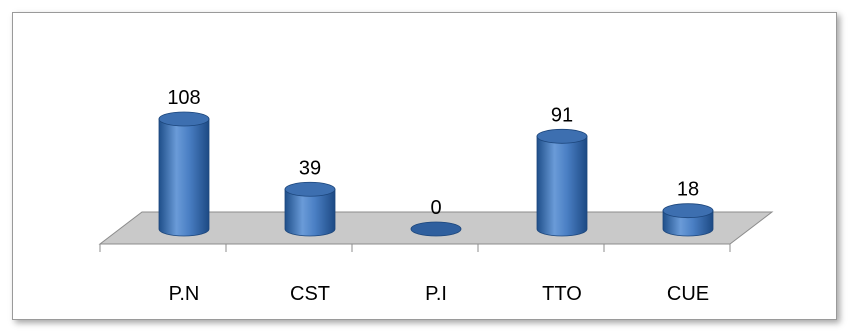  What do you see at coordinates (184, 294) in the screenshot?
I see `x-tick-label: P.N` at bounding box center [184, 294].